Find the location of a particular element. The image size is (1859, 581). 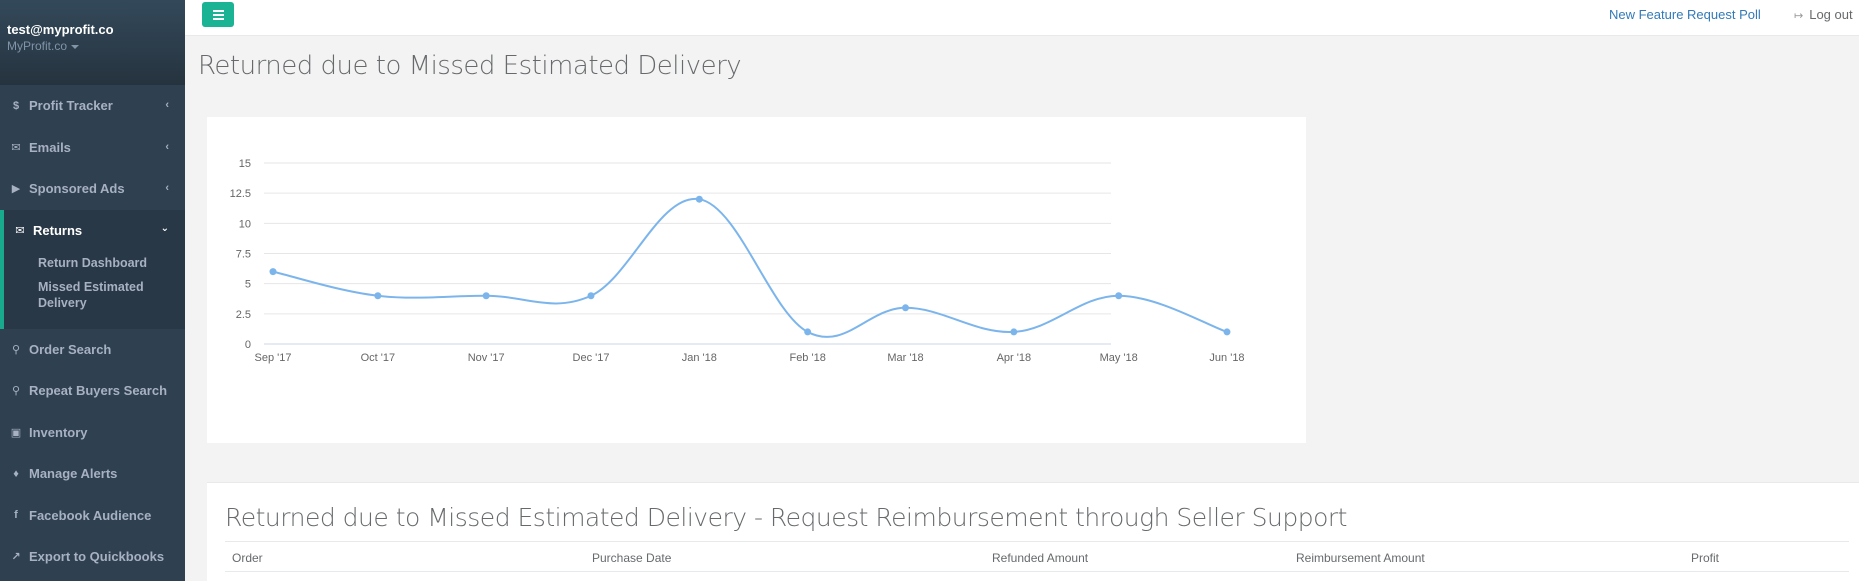

column-header-reimbursement-amount: Reimbursement Amount is located at coordinates (1360, 558).